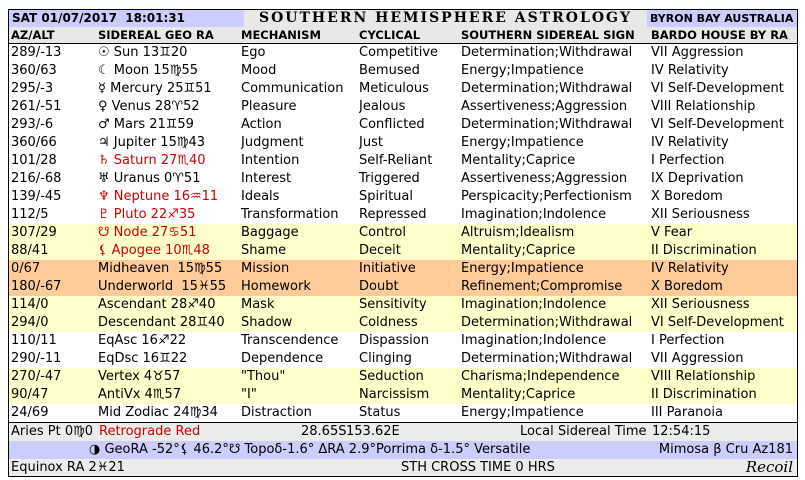  What do you see at coordinates (158, 412) in the screenshot?
I see `geo-ra-cell: Mid Zodiac 24♍34` at bounding box center [158, 412].